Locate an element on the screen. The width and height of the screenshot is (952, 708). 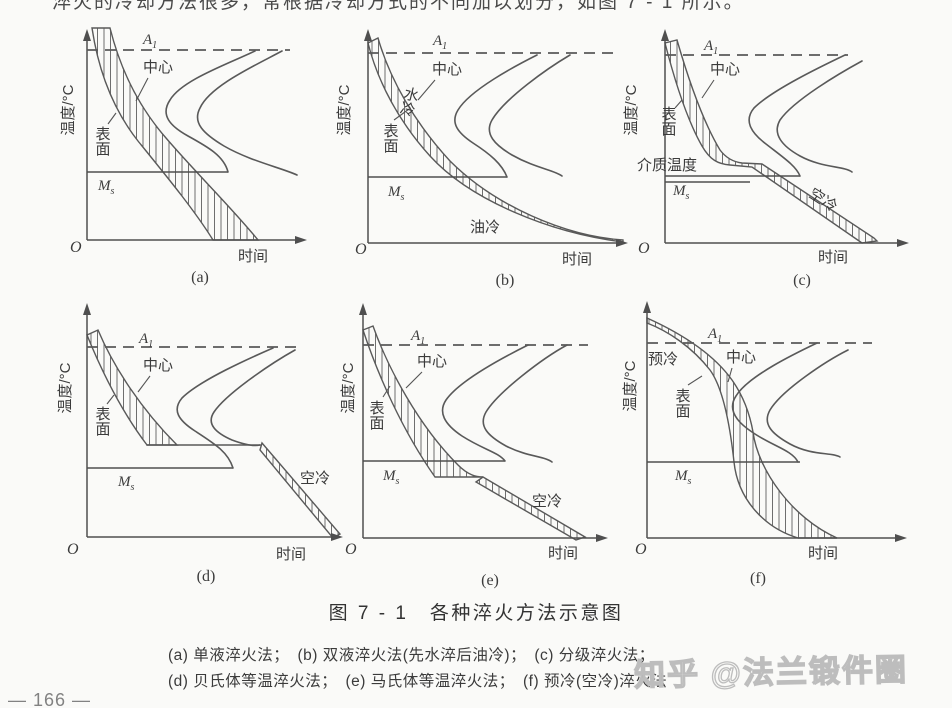
clipped-paragraph-text: 淬火的冷却方法很多，常根据冷却方式的不同加以划分，如图 7 - 1 所示。 is located at coordinates (398, 6).